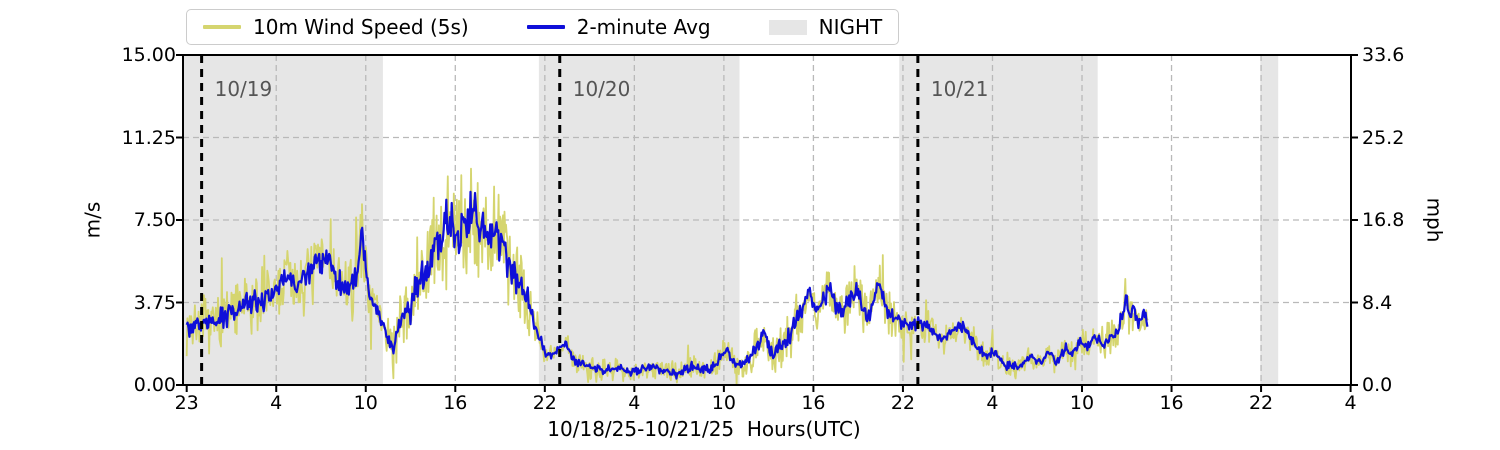 This screenshot has height=450, width=1500. I want to click on y-tick-label-right: 33.6, so click(1383, 55).